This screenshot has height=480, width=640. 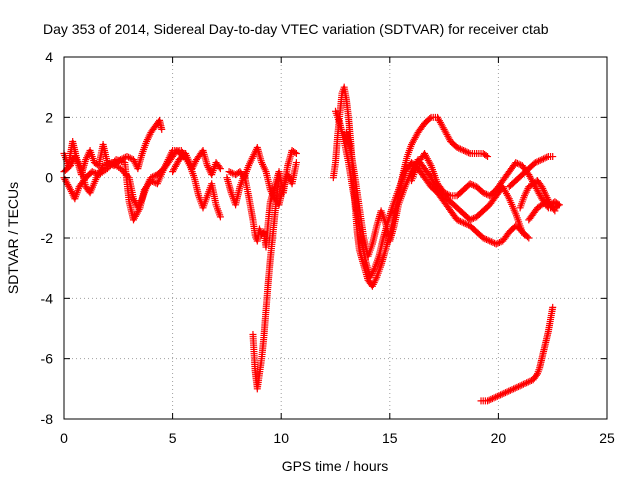 What do you see at coordinates (390, 438) in the screenshot?
I see `x-tick-label: 15` at bounding box center [390, 438].